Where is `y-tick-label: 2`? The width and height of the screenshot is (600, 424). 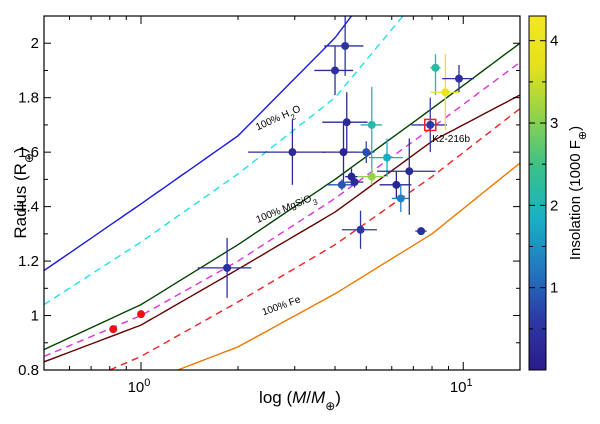 y-tick-label: 2 is located at coordinates (35, 43).